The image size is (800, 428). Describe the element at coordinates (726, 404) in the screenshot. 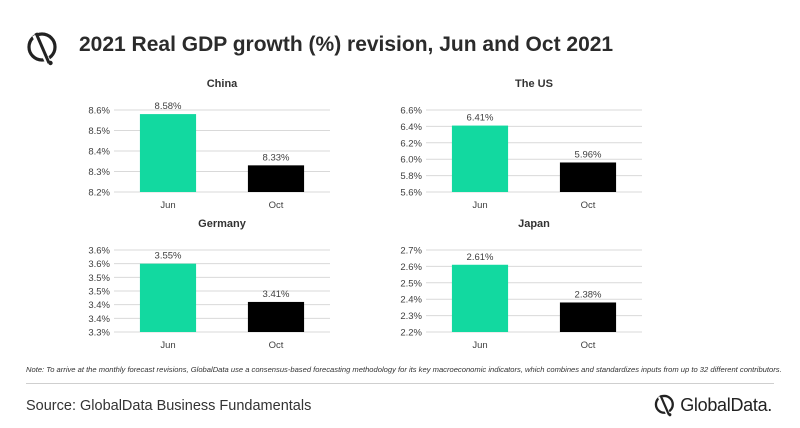

I see `brand-name: GlobalData.` at that location.